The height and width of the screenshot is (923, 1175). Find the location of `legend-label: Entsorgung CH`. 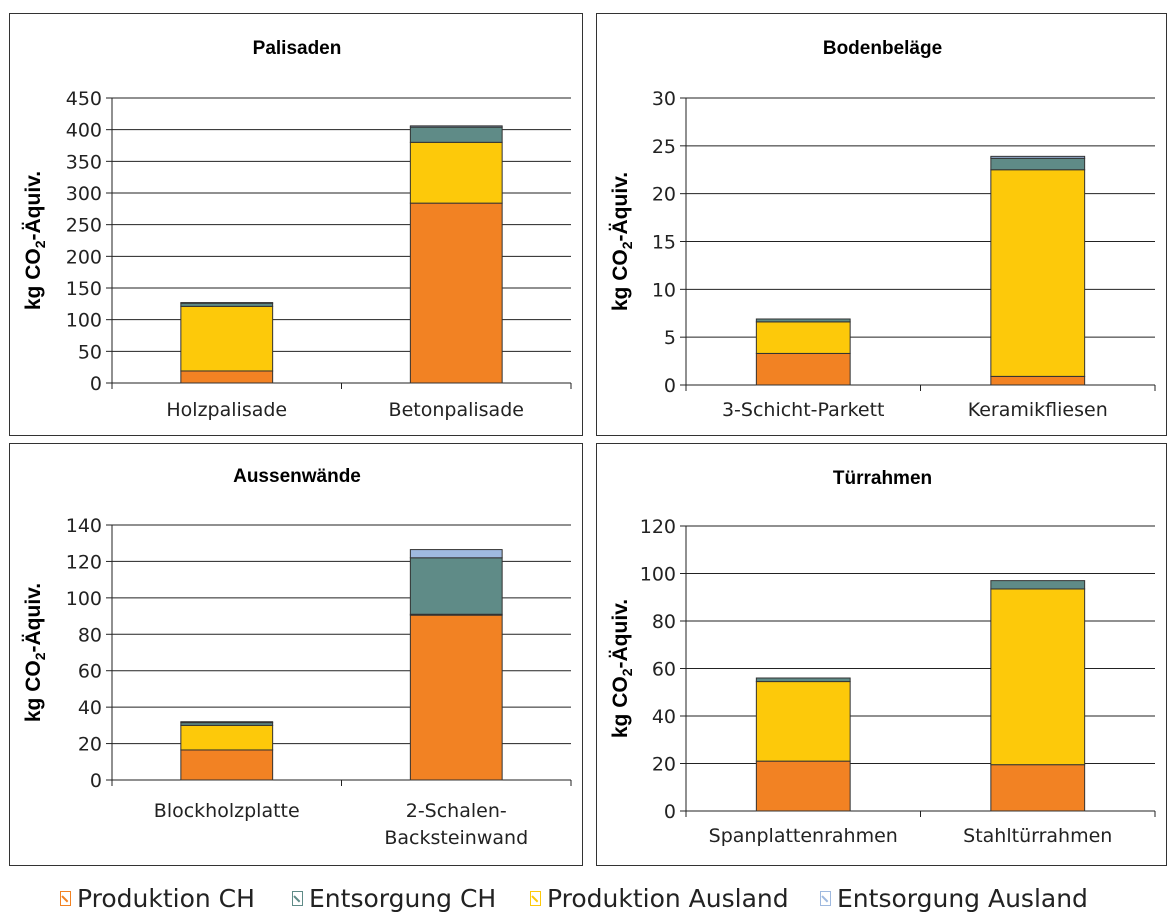

legend-label: Entsorgung CH is located at coordinates (403, 898).